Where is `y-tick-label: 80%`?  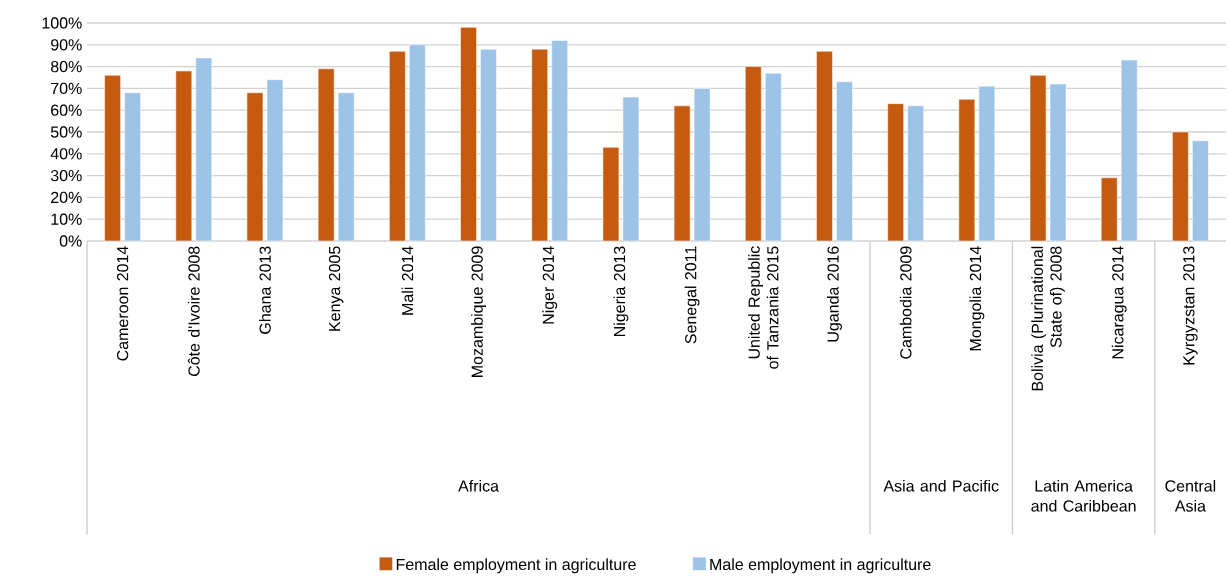 y-tick-label: 80% is located at coordinates (66, 66).